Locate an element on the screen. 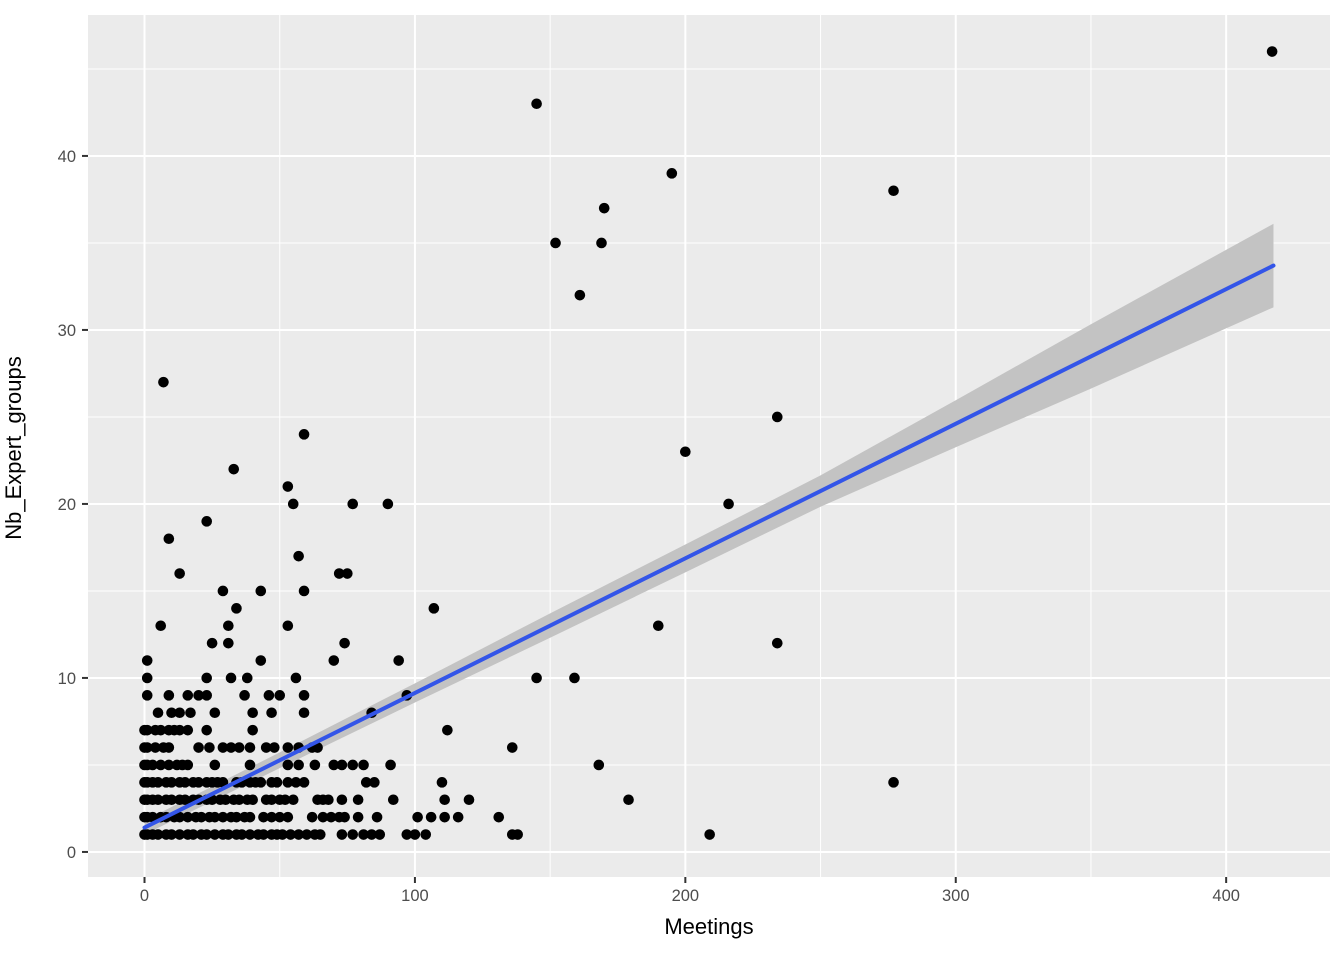  x-tick-label: 100 is located at coordinates (415, 896).